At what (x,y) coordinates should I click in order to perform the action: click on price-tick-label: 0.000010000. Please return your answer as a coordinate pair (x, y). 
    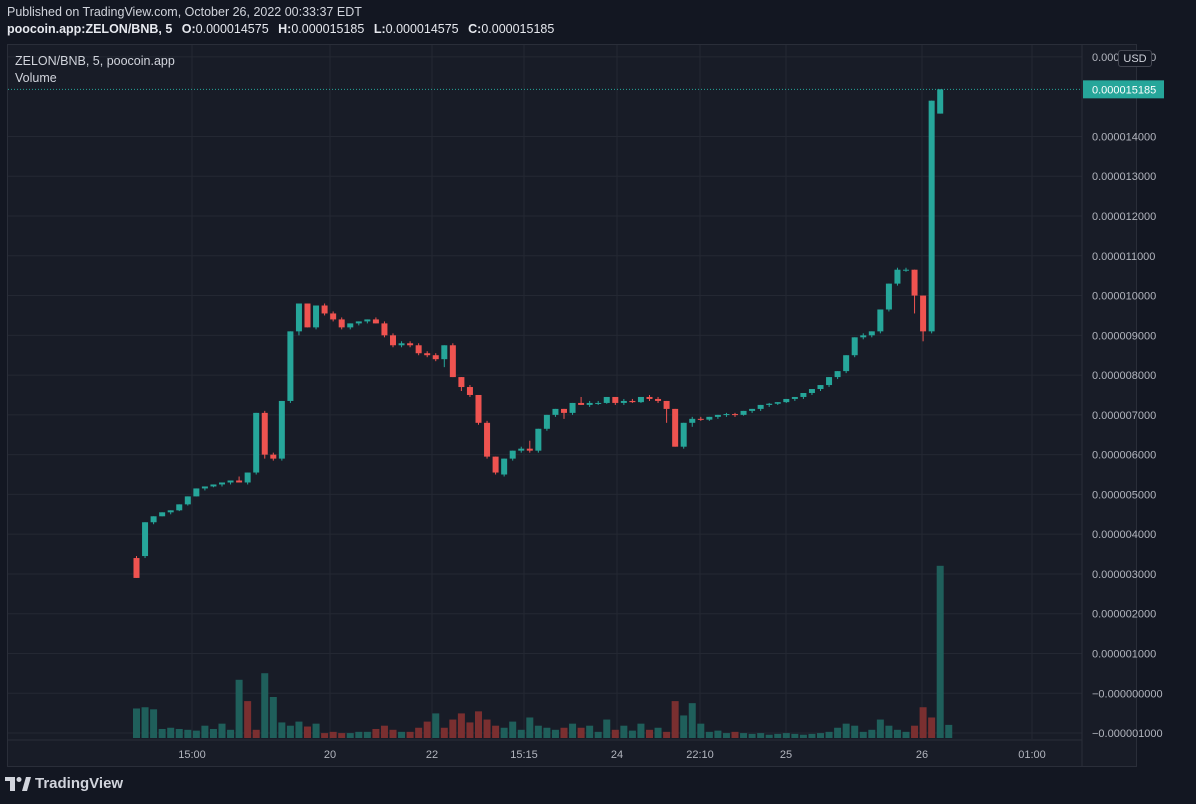
    Looking at the image, I should click on (1124, 297).